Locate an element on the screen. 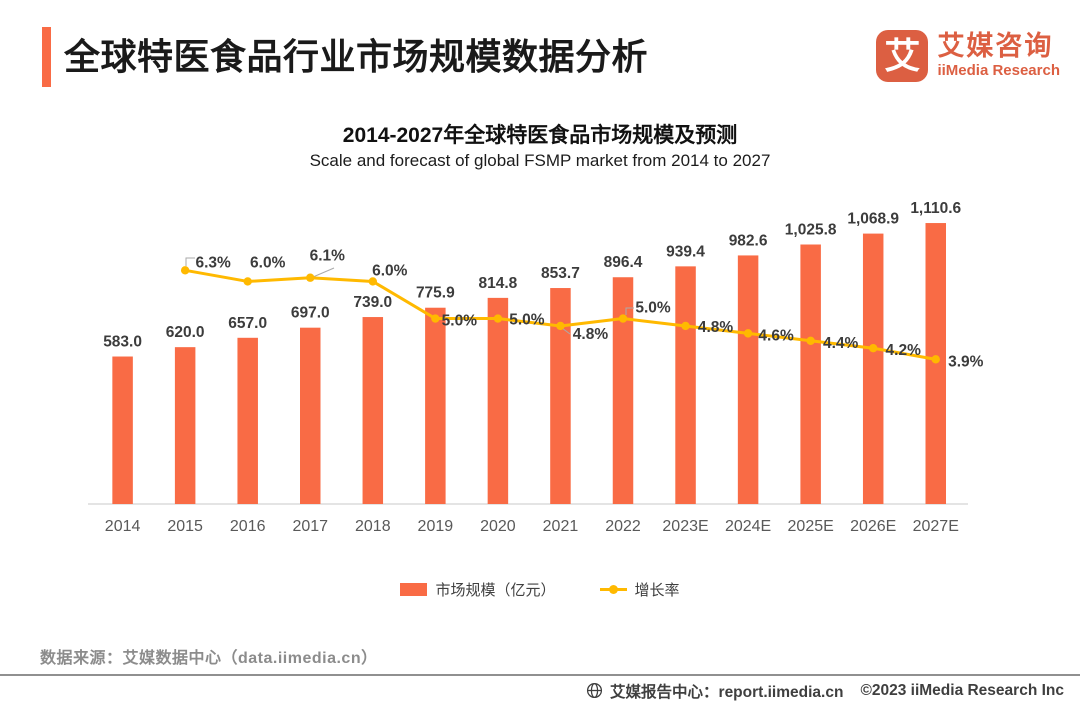  svg-text: 657.0 is located at coordinates (247, 323).